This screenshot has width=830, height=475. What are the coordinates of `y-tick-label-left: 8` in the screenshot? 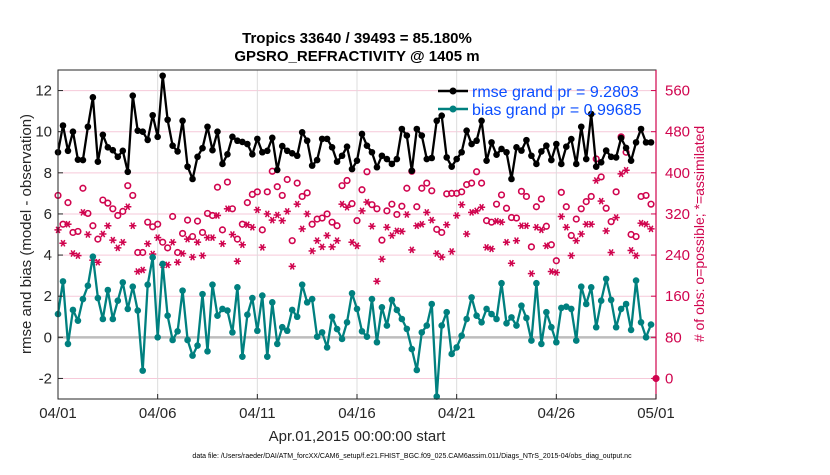 It's located at (48, 173).